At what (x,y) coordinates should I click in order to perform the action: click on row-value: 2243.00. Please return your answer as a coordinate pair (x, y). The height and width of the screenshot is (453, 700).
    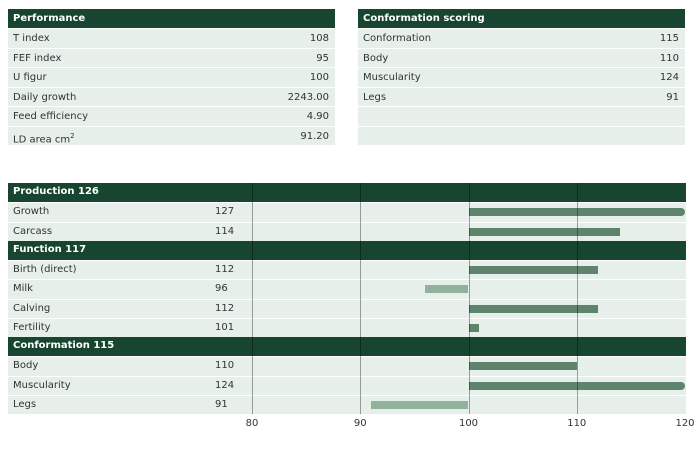
    Looking at the image, I should click on (308, 97).